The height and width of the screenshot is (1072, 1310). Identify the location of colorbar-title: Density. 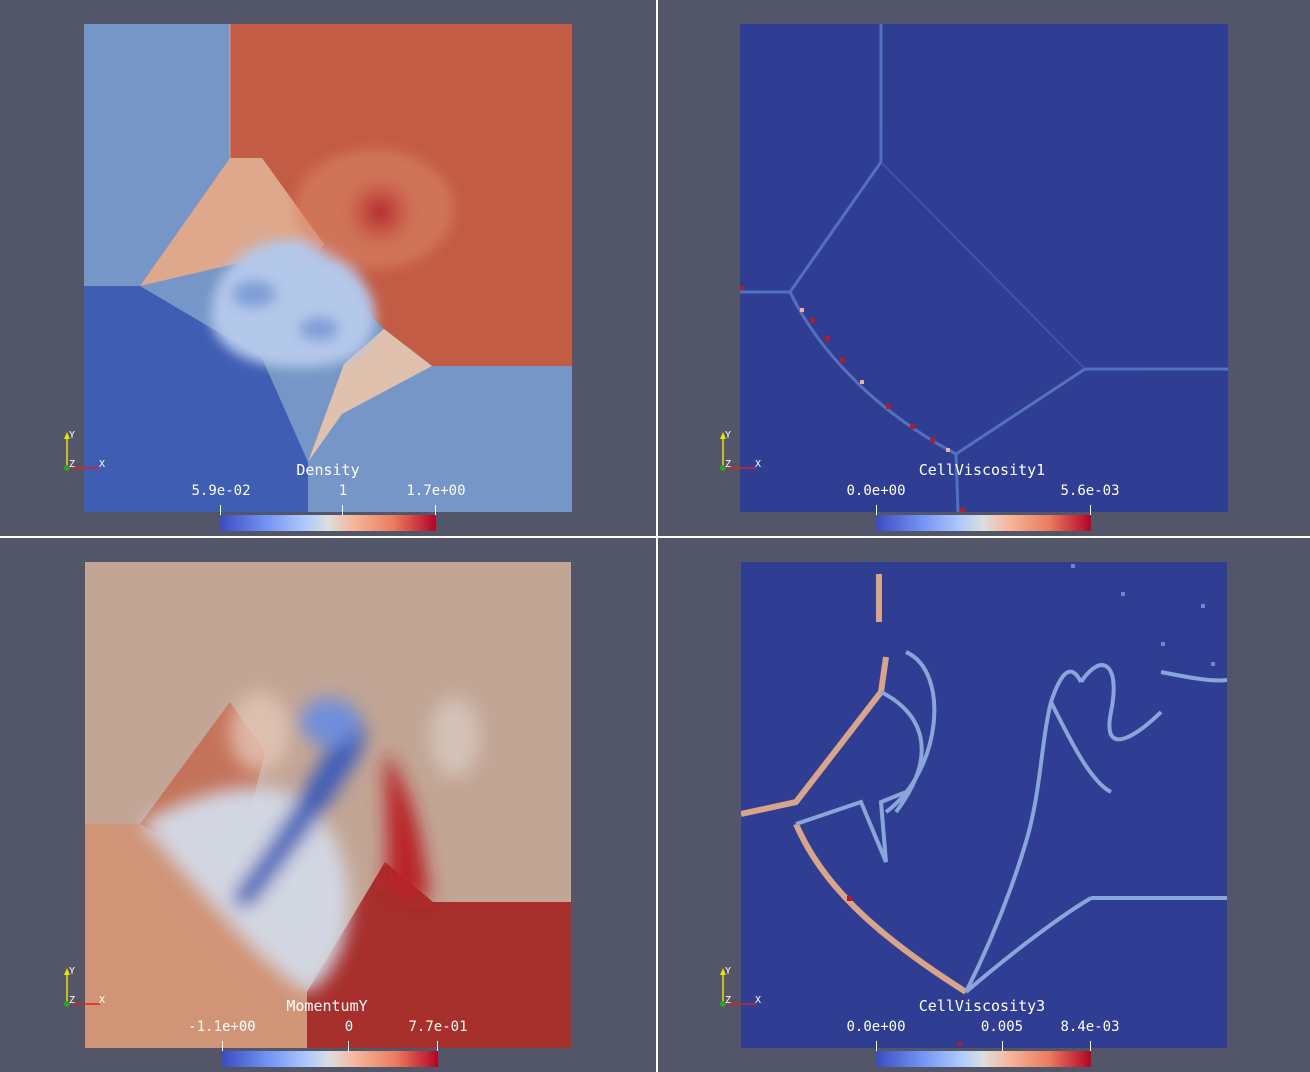
(328, 470).